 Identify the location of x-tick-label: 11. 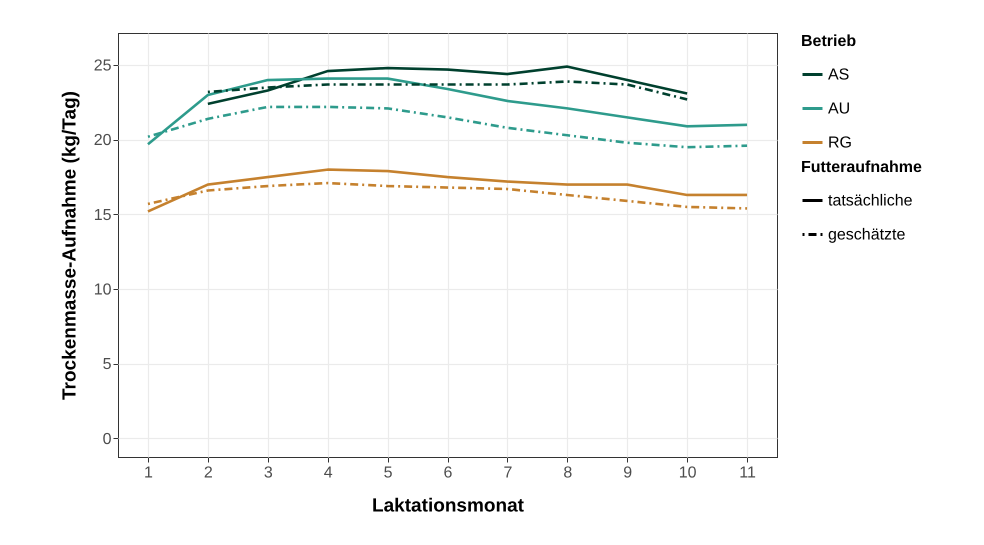
(747, 473).